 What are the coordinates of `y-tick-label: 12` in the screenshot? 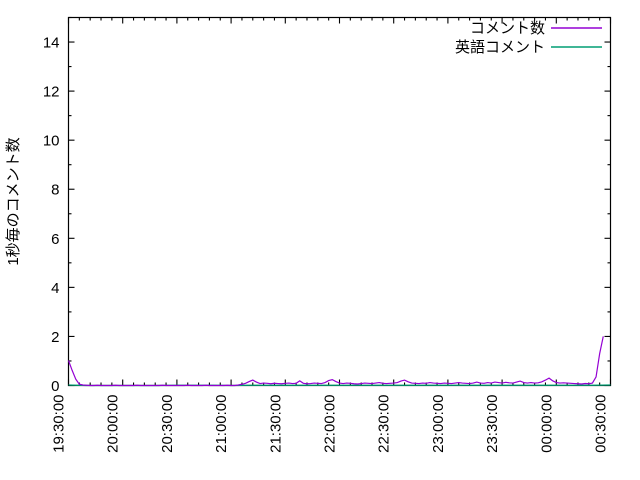 It's located at (51, 92).